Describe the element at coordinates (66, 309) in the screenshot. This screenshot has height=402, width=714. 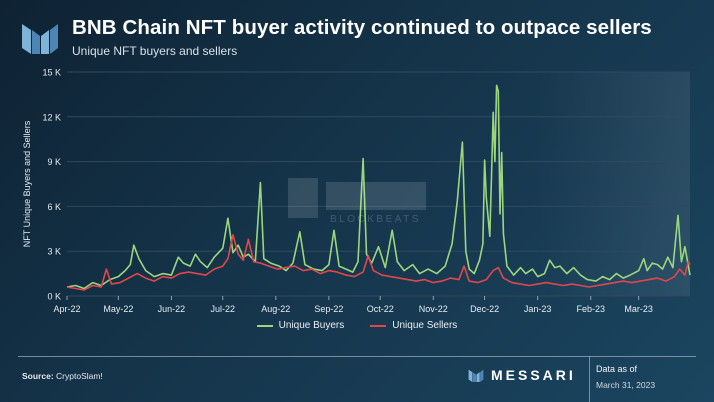
I see `x-tick-label: Apr-22` at that location.